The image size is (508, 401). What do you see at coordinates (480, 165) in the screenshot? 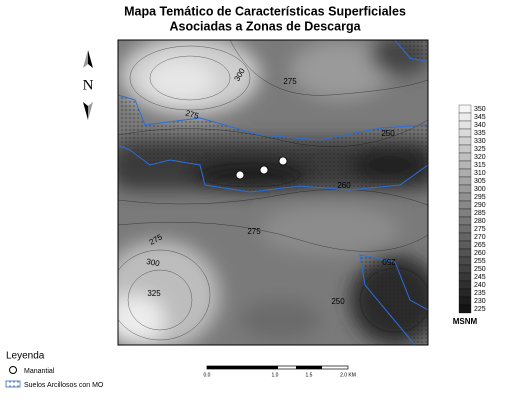
I see `colorbar-label: 315` at bounding box center [480, 165].